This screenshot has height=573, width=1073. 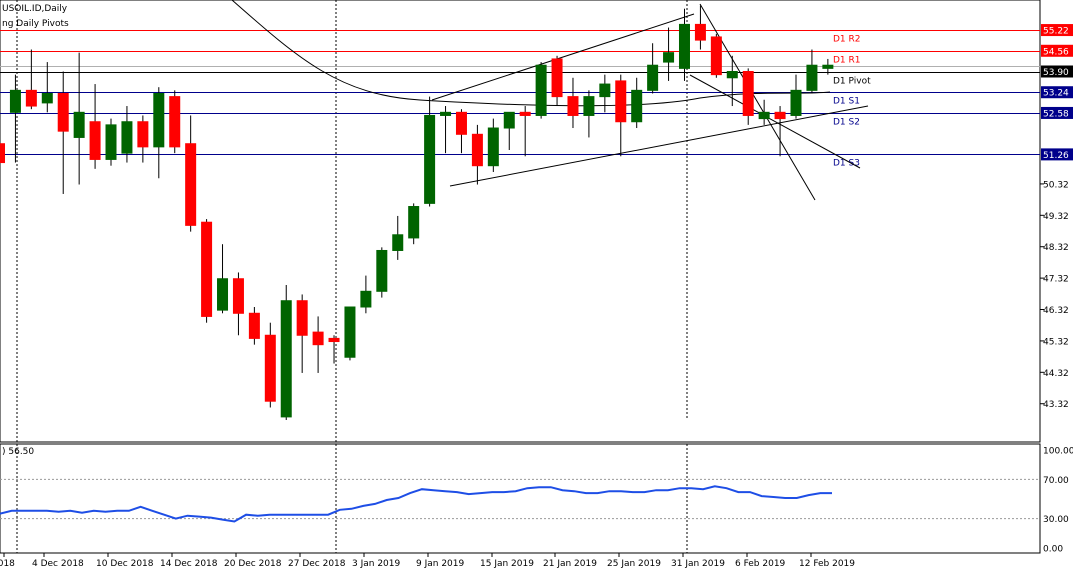 I want to click on x-tick-label: 10 Dec 2018, so click(x=125, y=564).